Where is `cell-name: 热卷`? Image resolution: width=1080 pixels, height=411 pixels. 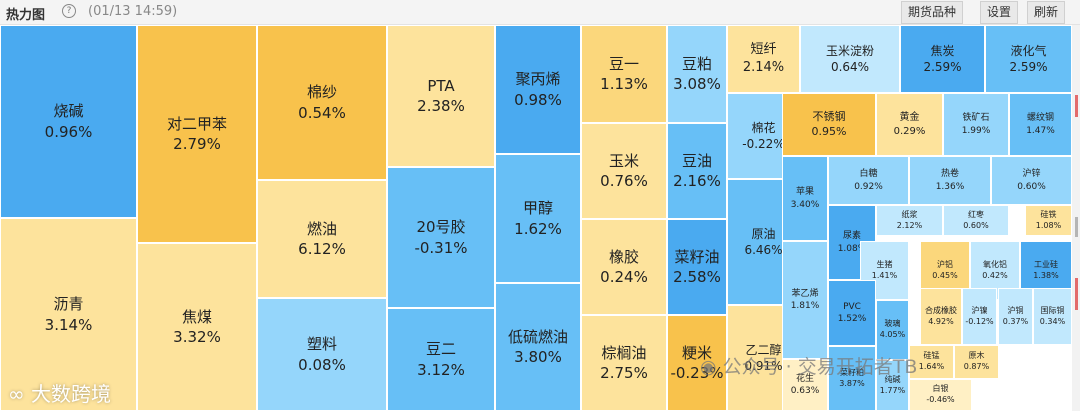 cell-name: 热卷 is located at coordinates (949, 174).